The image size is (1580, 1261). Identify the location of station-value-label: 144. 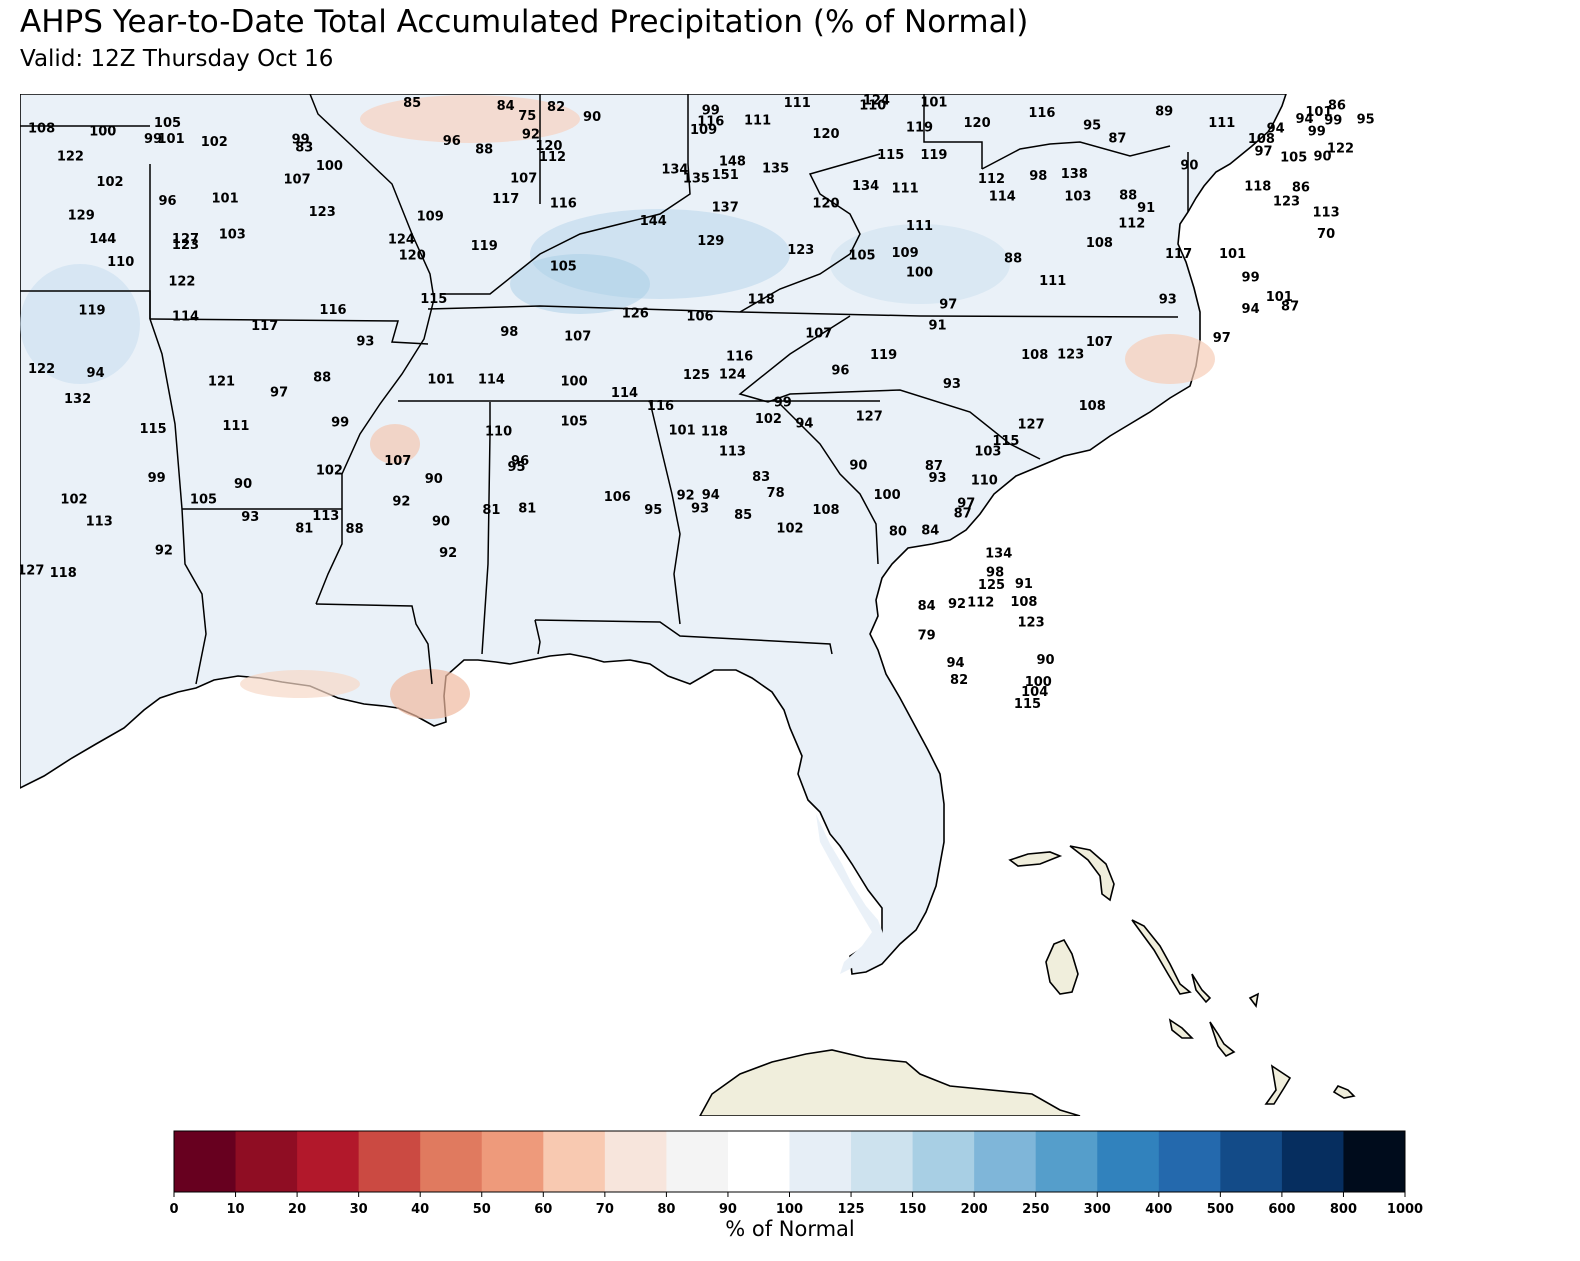
(102, 239).